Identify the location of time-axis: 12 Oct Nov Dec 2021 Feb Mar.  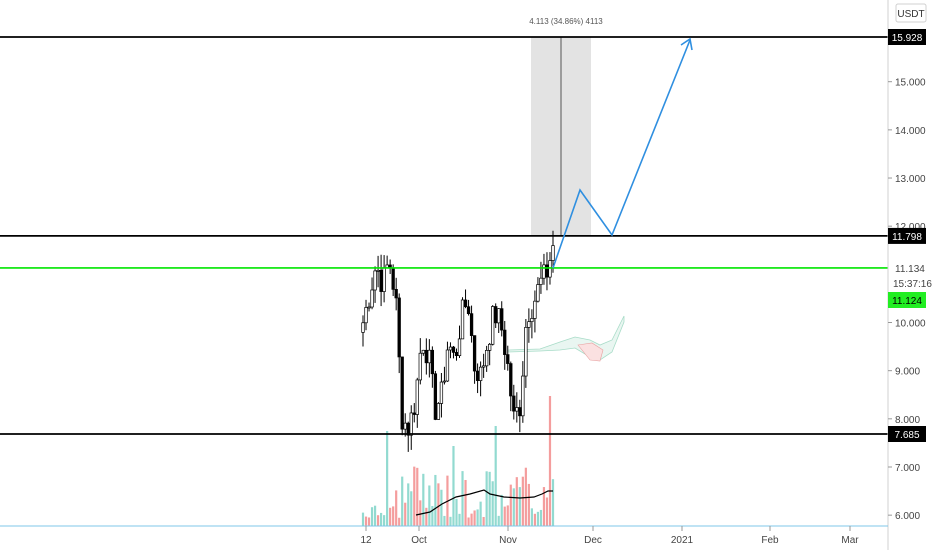
(444, 535).